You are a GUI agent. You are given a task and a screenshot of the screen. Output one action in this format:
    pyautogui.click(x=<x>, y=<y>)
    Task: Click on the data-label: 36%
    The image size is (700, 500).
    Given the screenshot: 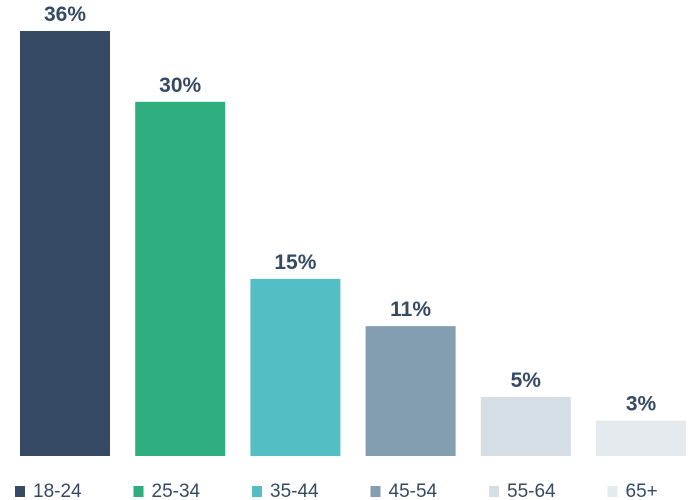 What is the action you would take?
    pyautogui.click(x=65, y=14)
    